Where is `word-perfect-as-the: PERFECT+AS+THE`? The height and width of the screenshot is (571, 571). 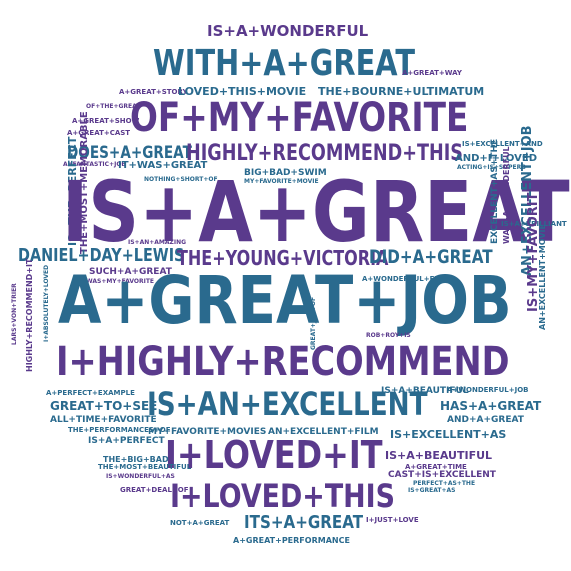 word-perfect-as-the: PERFECT+AS+THE is located at coordinates (444, 483).